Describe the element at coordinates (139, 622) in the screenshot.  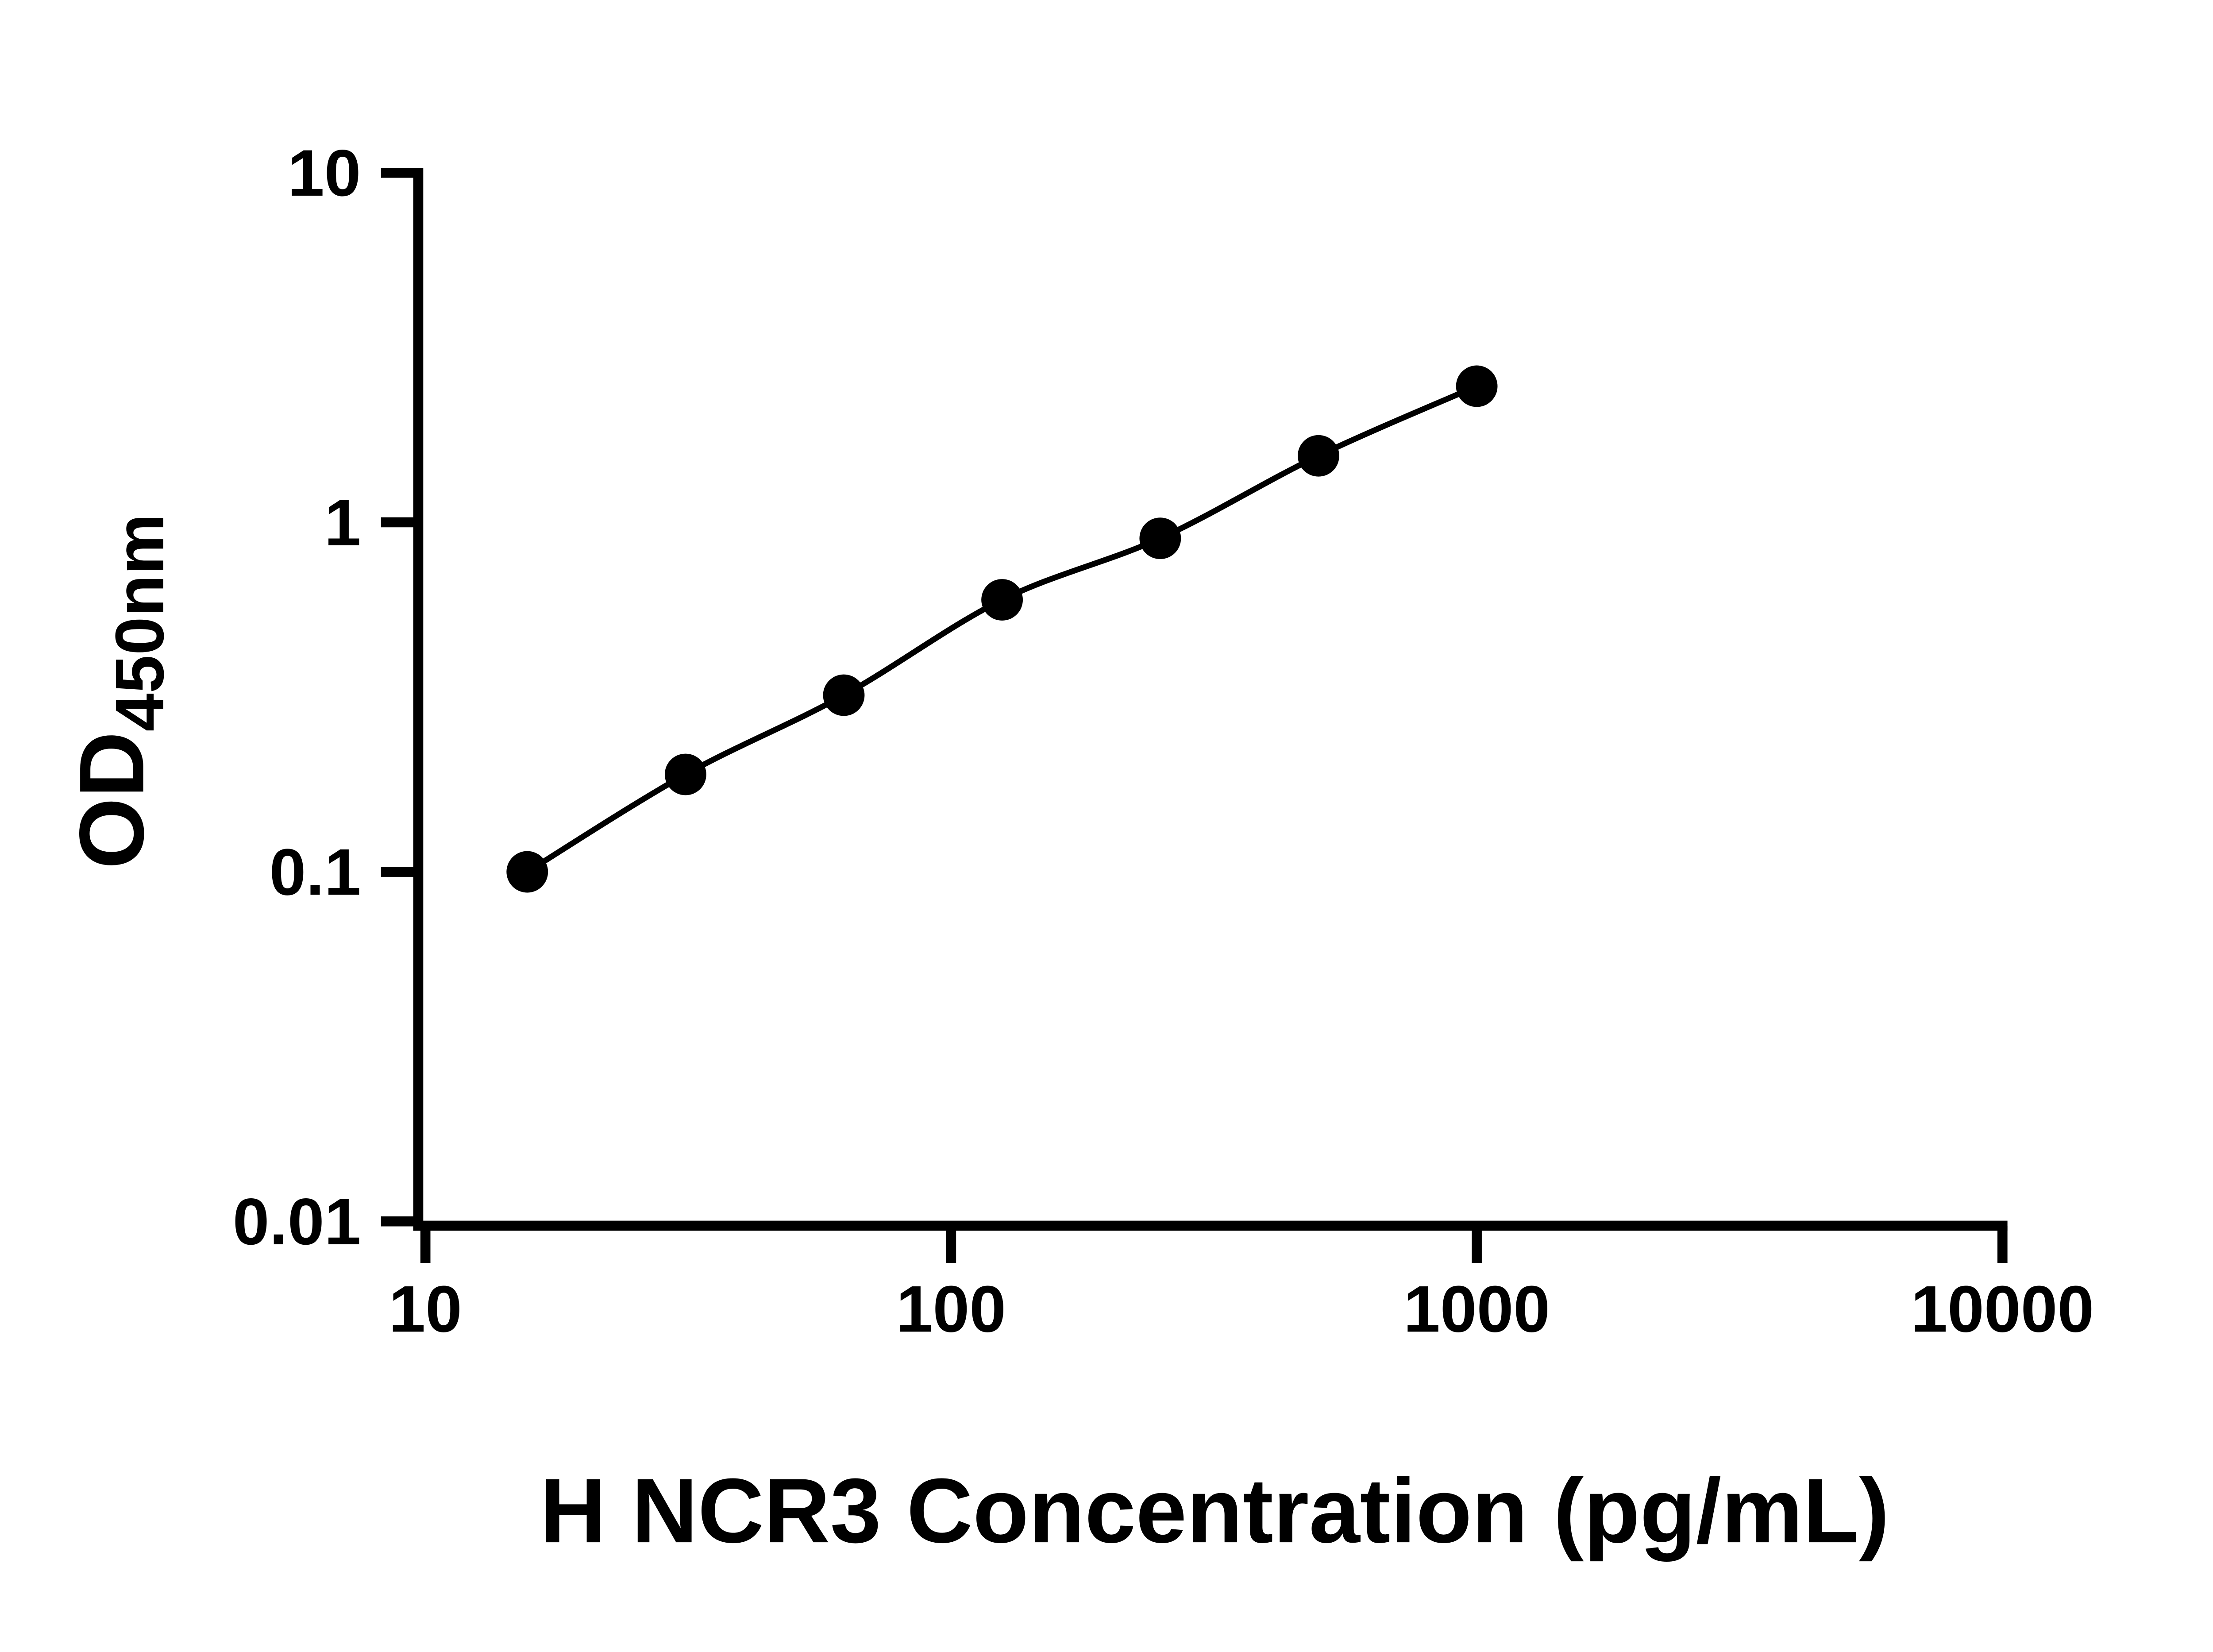
I see `y-axis-title-subscript: 450nm` at that location.